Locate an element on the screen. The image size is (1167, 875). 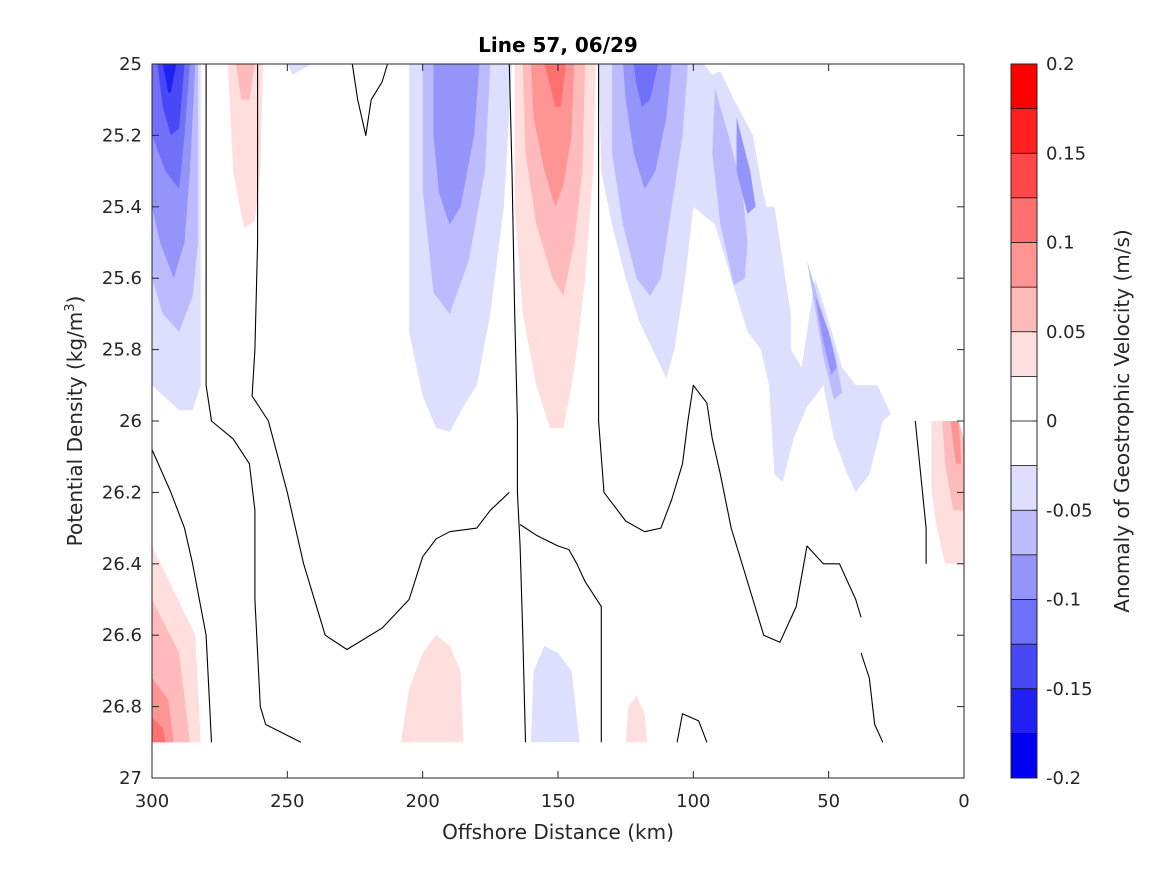
y-tick-label-2: 25.4 is located at coordinates (122, 207).